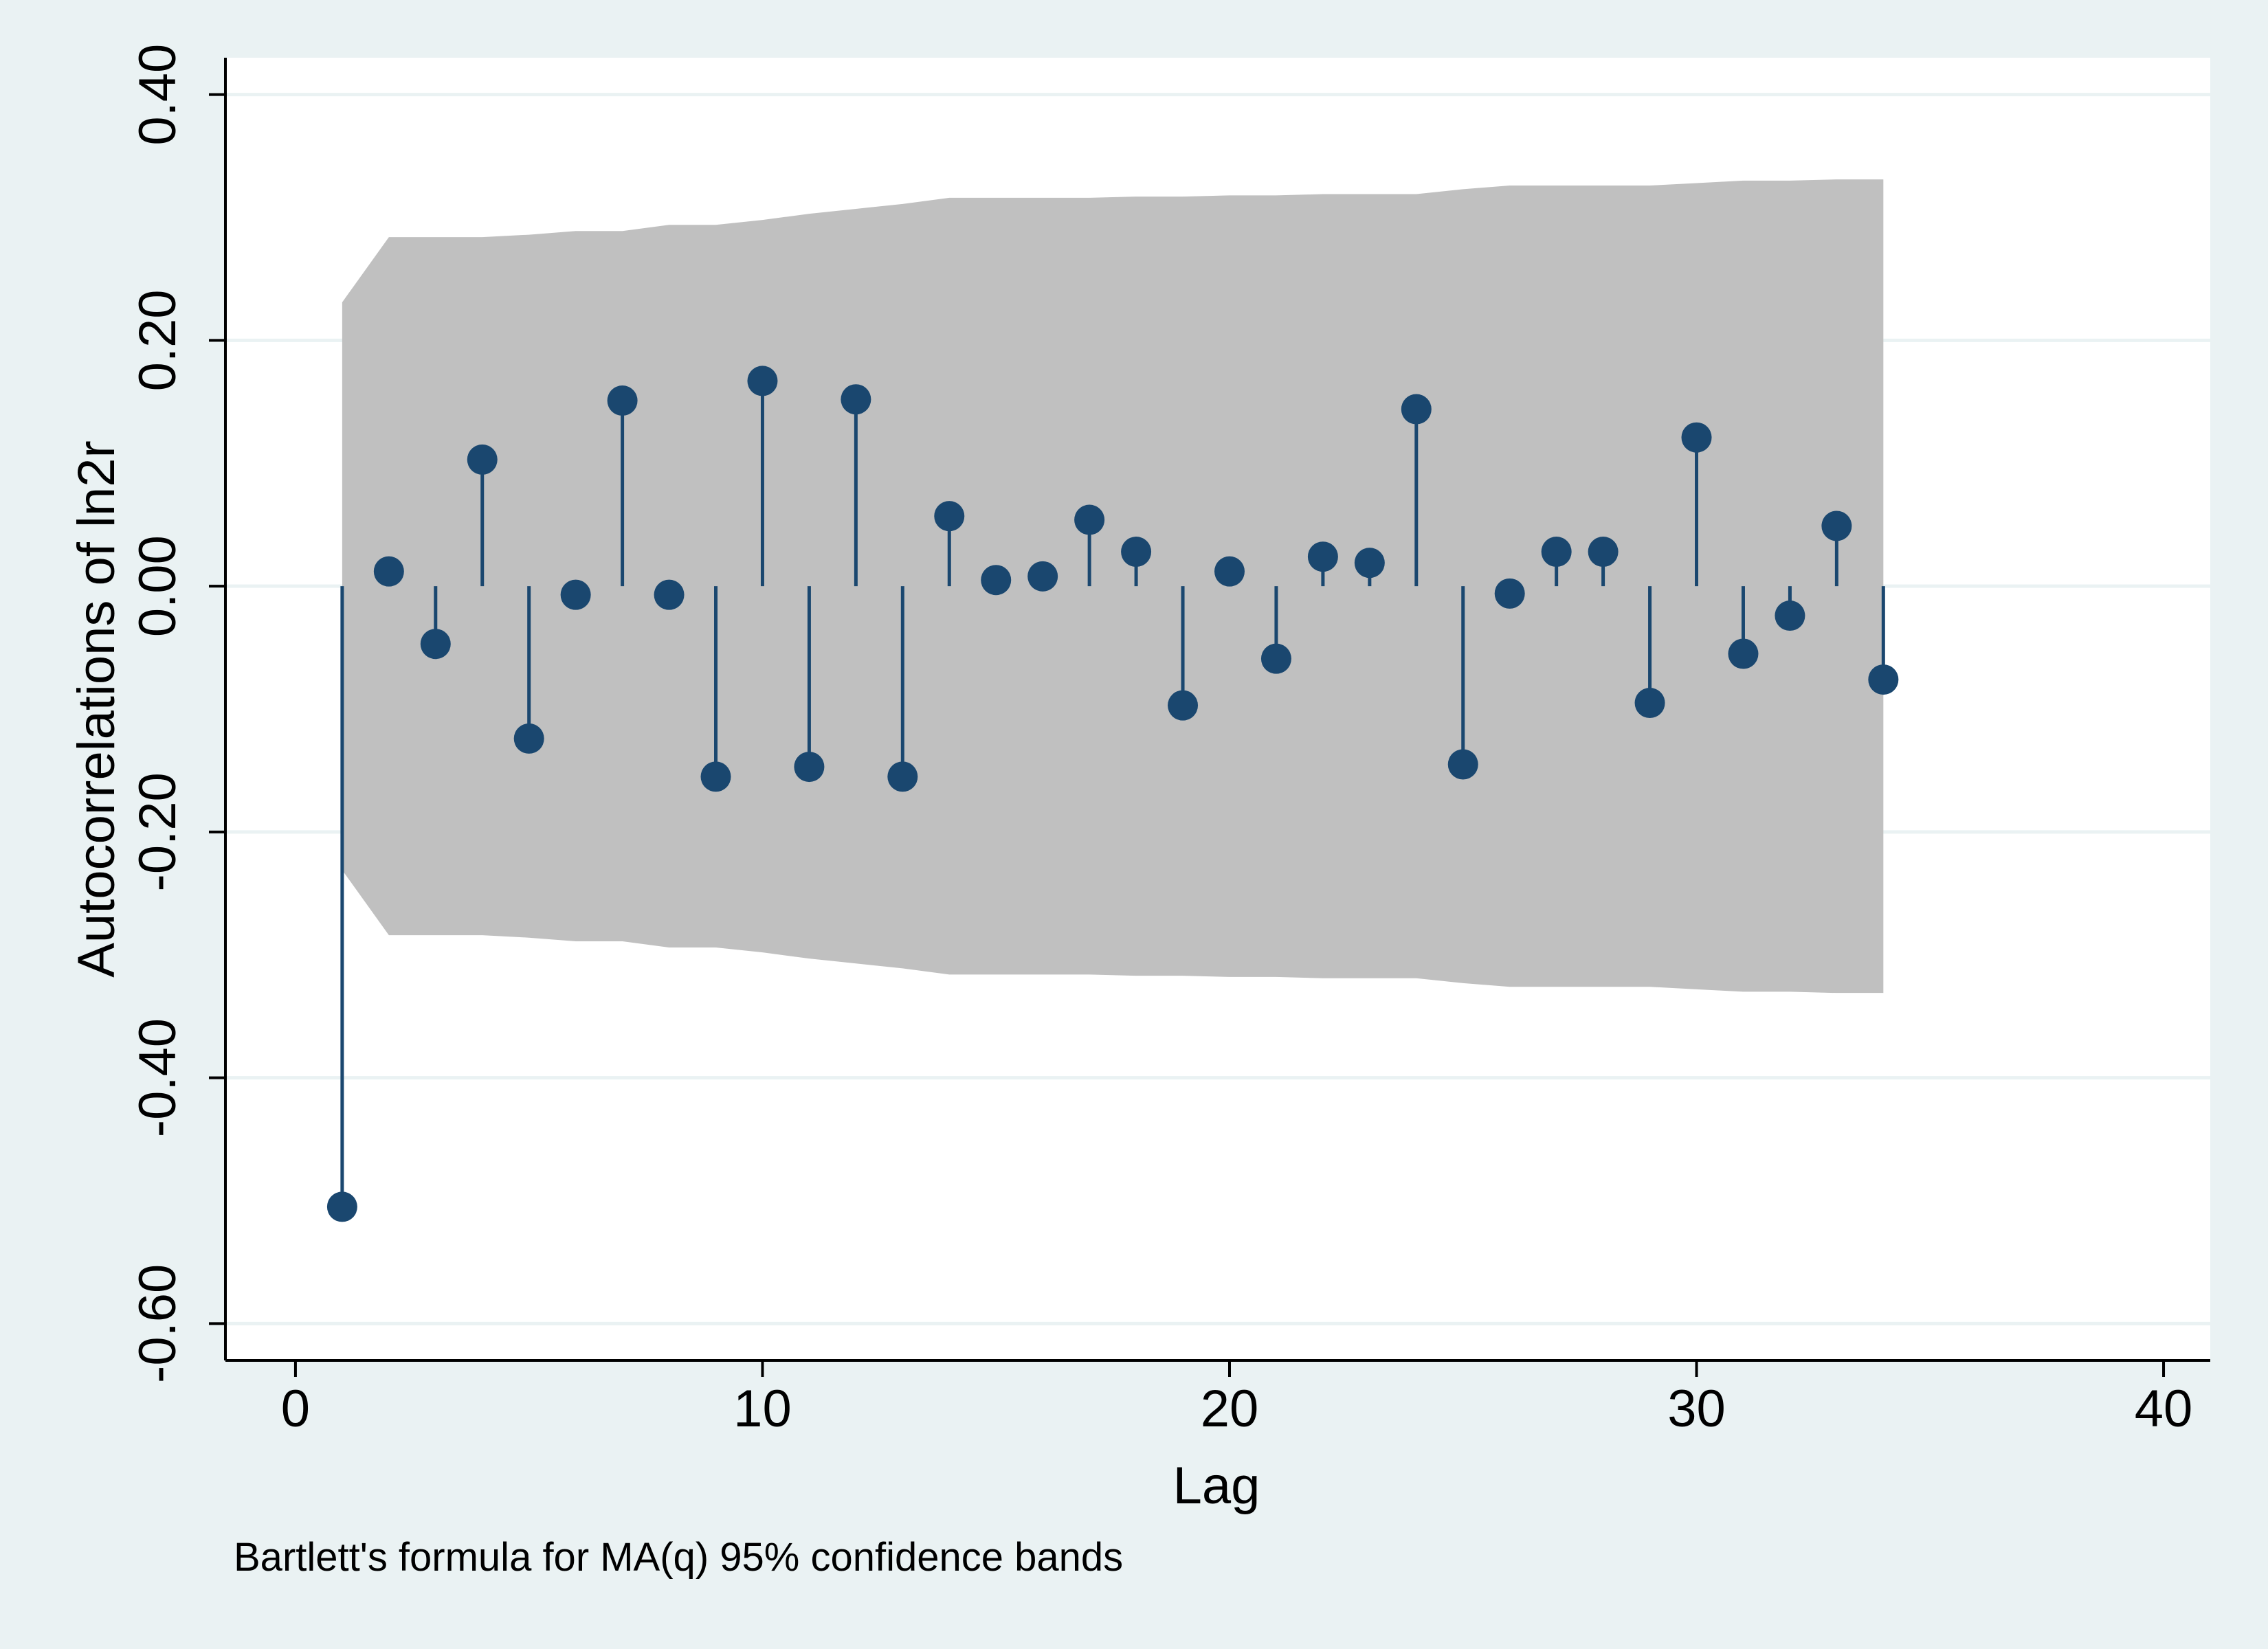 The height and width of the screenshot is (1649, 2268). What do you see at coordinates (158, 95) in the screenshot?
I see `y-tick-label-5: 0.40` at bounding box center [158, 95].